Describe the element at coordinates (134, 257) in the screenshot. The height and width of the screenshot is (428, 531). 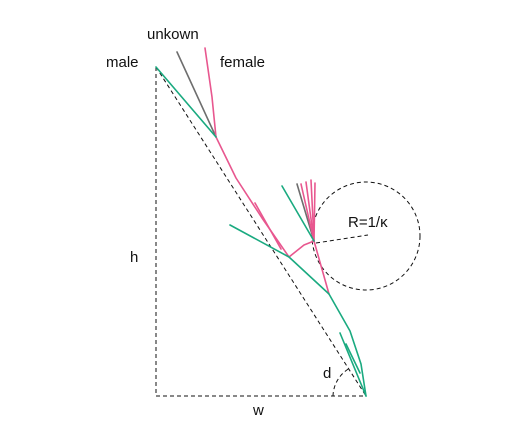
I see `label-h: h` at that location.